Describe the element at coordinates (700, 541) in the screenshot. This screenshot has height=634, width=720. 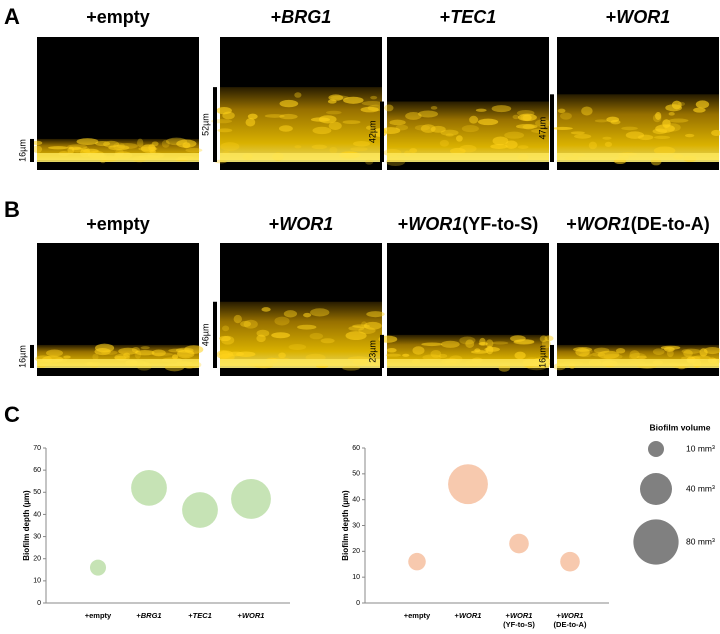
I see `legend-label: 80 mm³` at that location.